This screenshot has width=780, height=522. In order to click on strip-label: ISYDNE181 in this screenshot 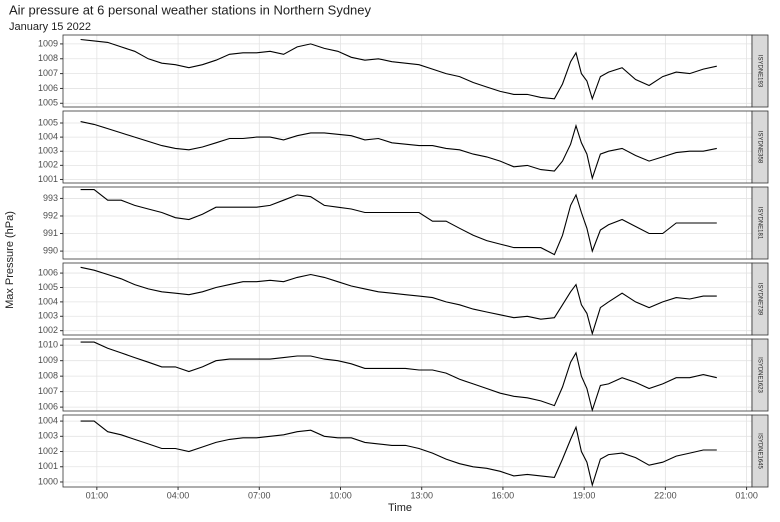, I will do `click(759, 223)`.